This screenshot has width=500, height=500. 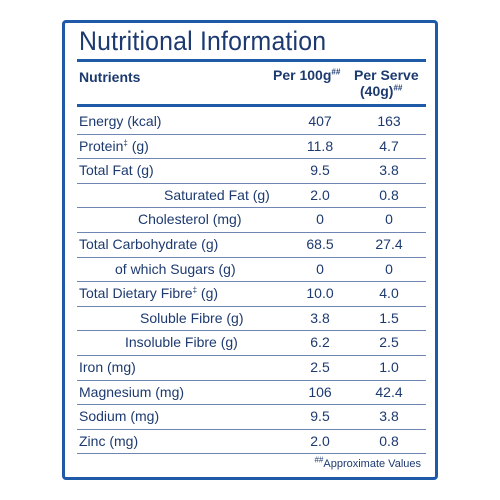 I want to click on nutrient-name: Cholesterol (mg), so click(x=189, y=219).